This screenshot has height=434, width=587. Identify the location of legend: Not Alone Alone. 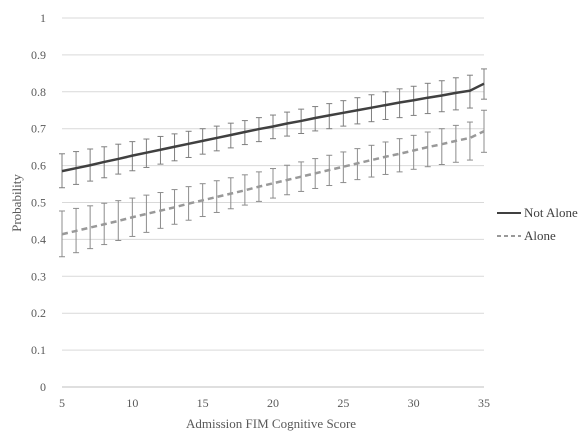
(537, 224).